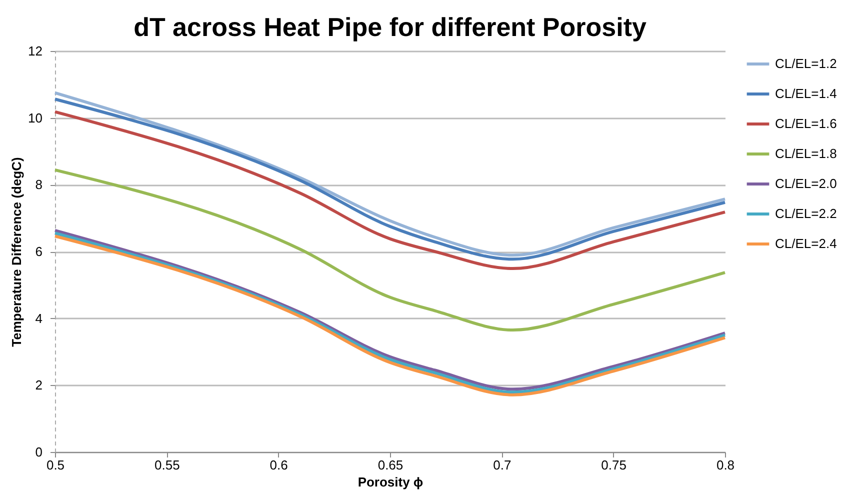 This screenshot has width=857, height=504. I want to click on x-tick-label: 0.65, so click(391, 465).